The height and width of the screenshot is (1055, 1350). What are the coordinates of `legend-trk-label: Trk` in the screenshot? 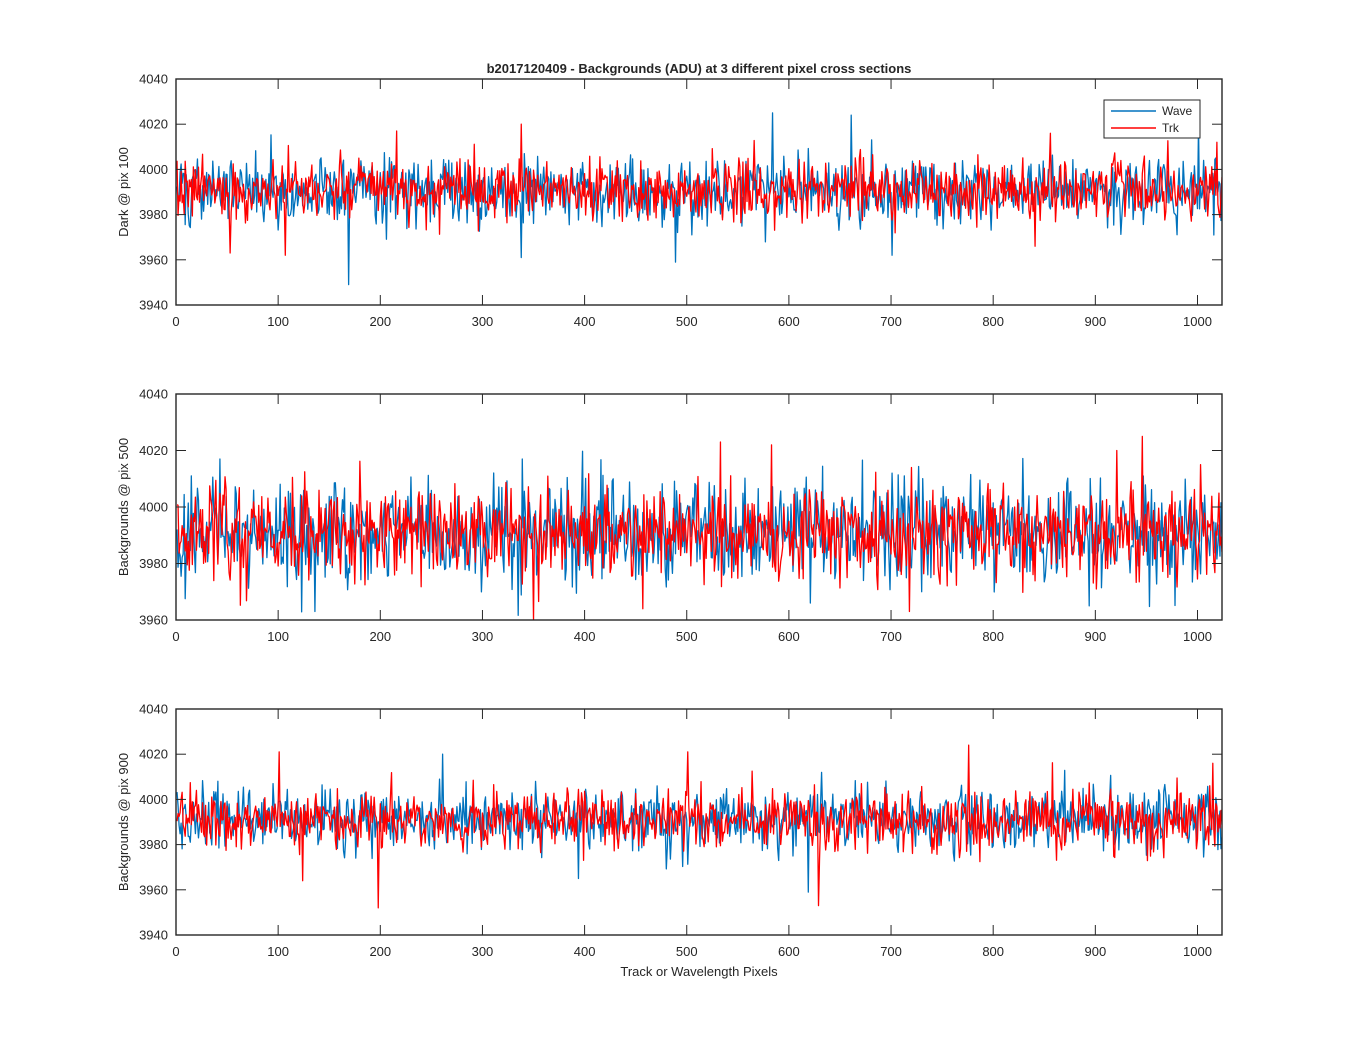 It's located at (1171, 128).